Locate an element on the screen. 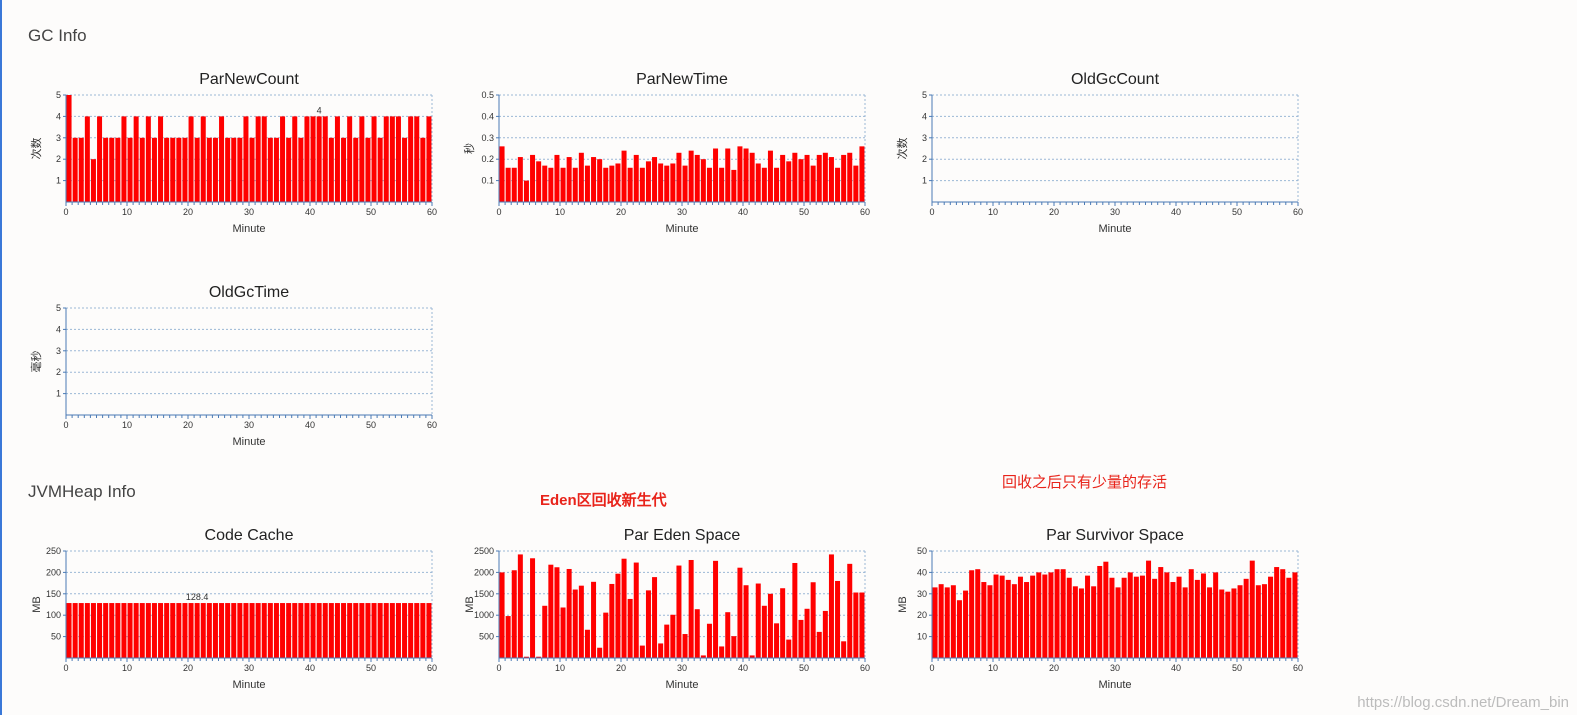 The height and width of the screenshot is (715, 1577). chart-title: ParNewCount is located at coordinates (249, 79).